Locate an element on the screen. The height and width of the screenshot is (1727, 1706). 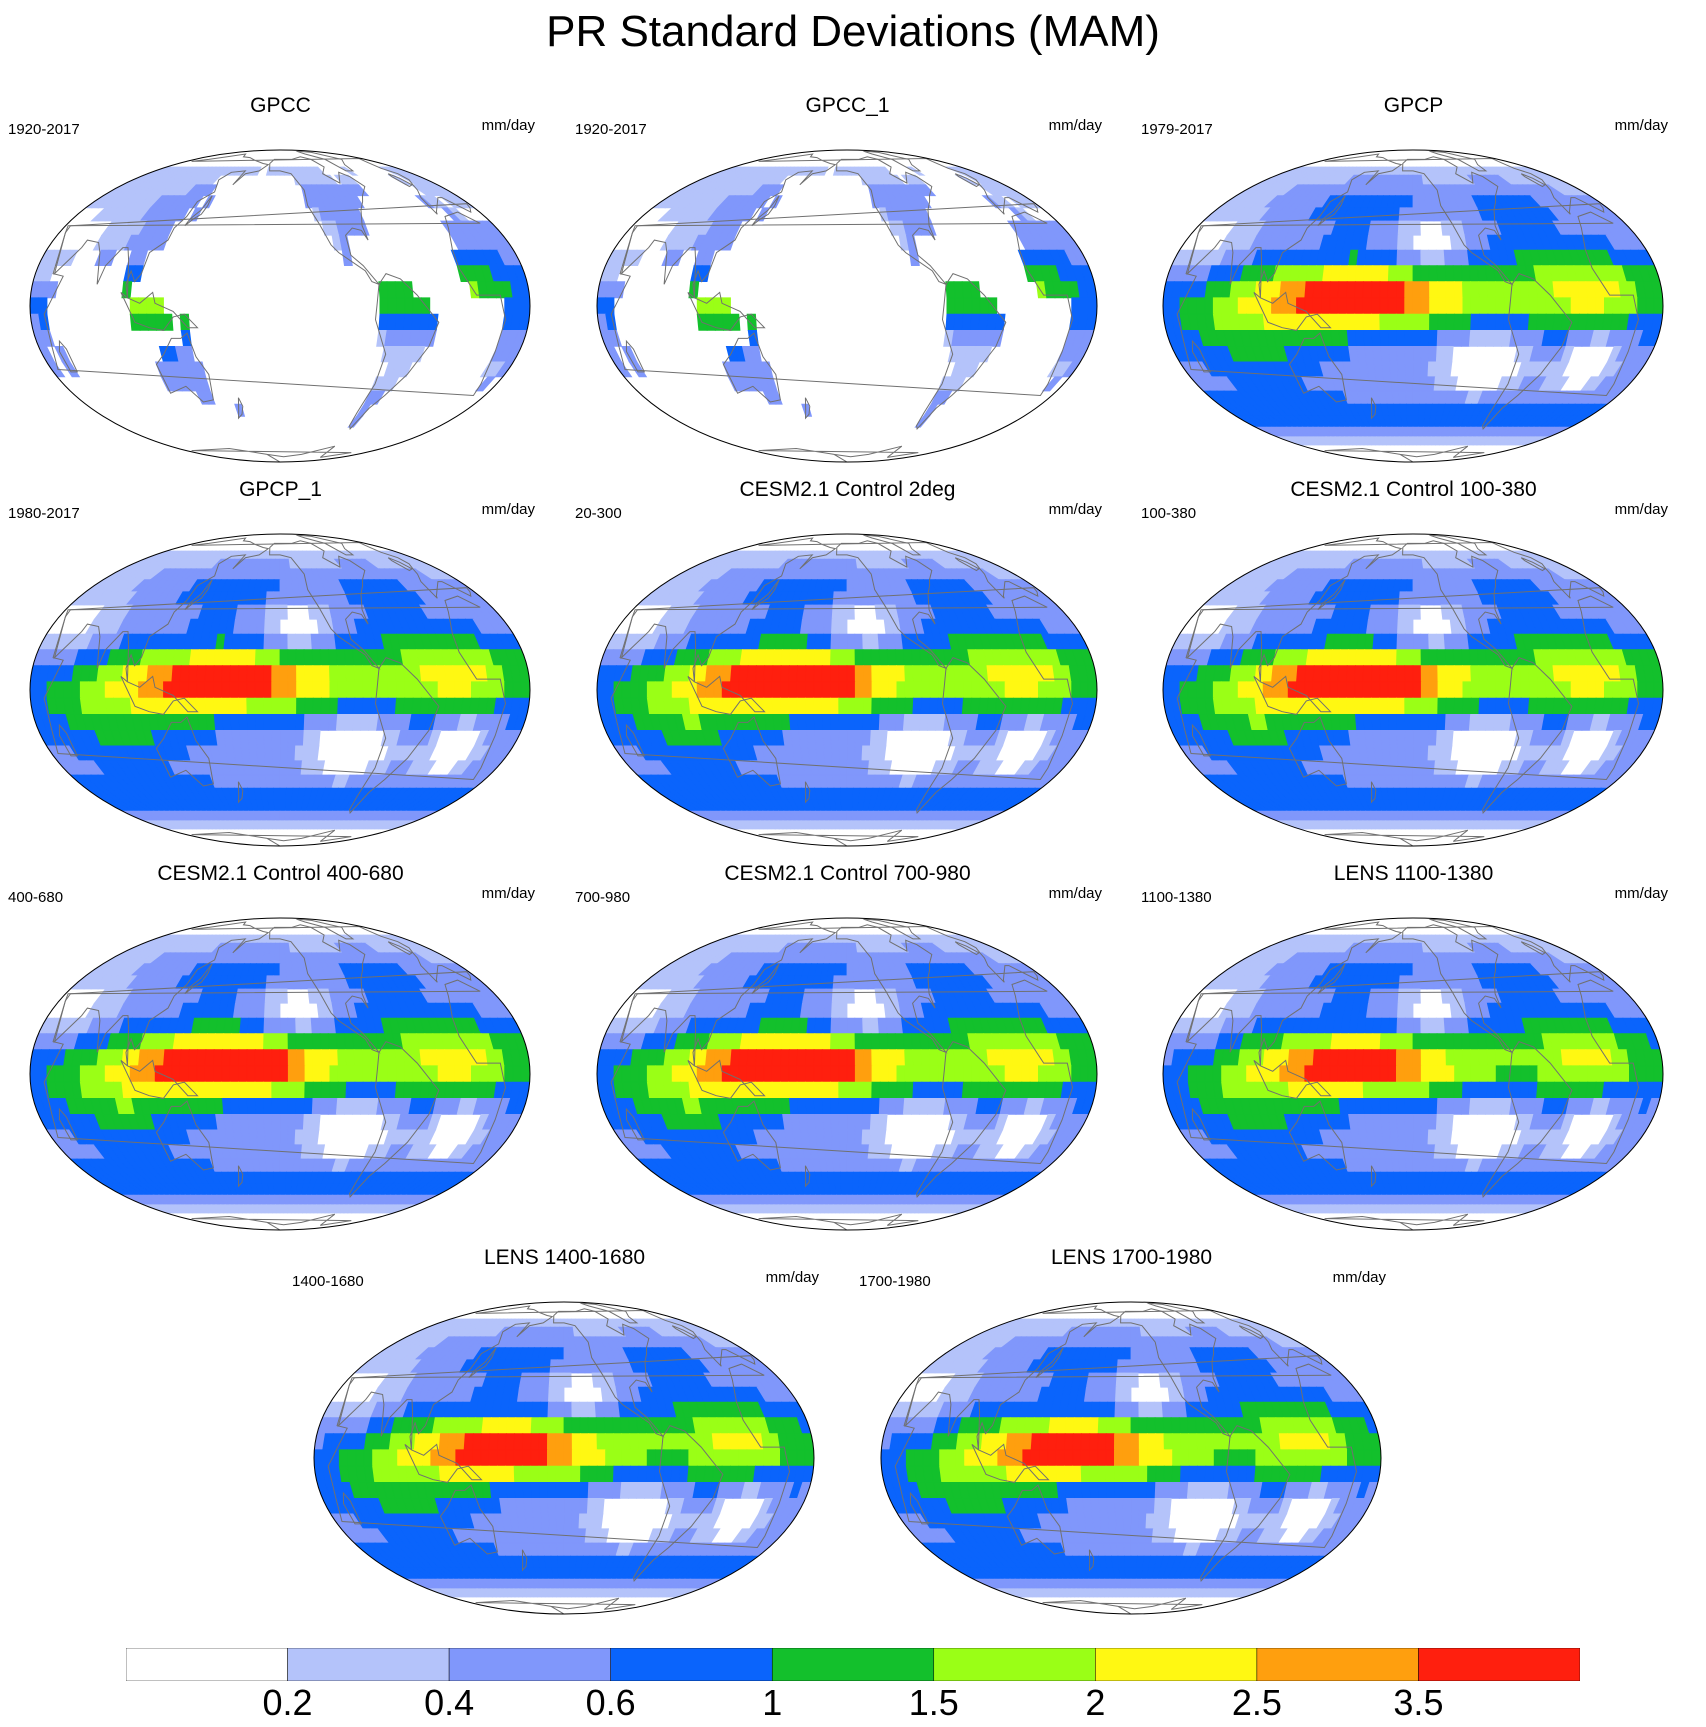
colorbar is located at coordinates (853, 1664).